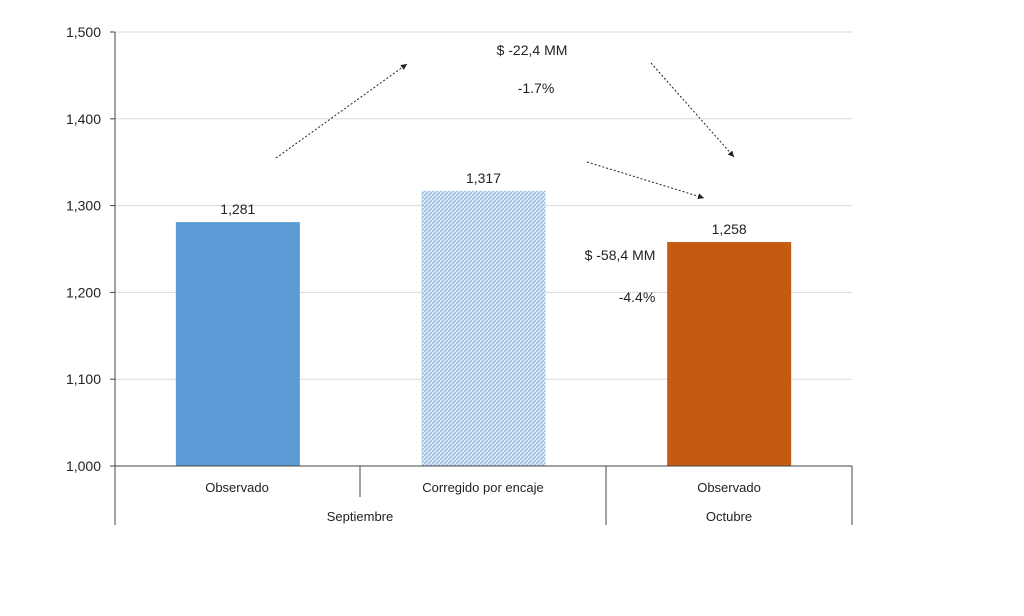 This screenshot has width=1024, height=616. Describe the element at coordinates (237, 209) in the screenshot. I see `data-label-0: 1,281` at that location.